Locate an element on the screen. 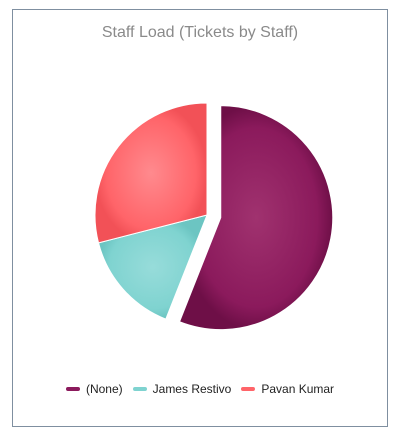 This screenshot has height=439, width=400. chart-title: Staff Load (Tickets by Staff) is located at coordinates (200, 32).